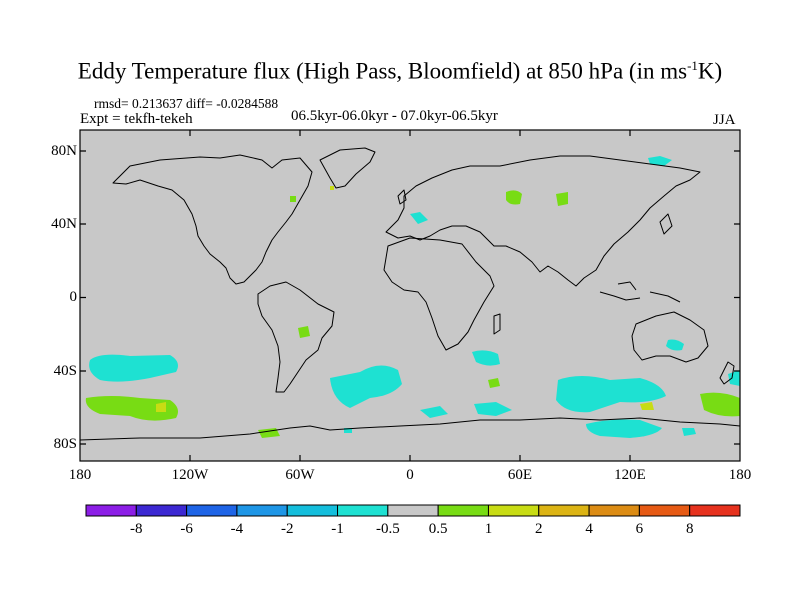 The width and height of the screenshot is (800, 600). Describe the element at coordinates (543, 221) in the screenshot. I see `coastline-eurasia` at that location.